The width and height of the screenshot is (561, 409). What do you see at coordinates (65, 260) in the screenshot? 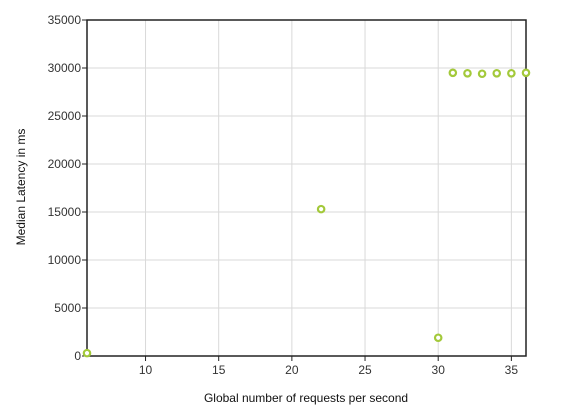
I see `y-tick-label: 10000` at bounding box center [65, 260].